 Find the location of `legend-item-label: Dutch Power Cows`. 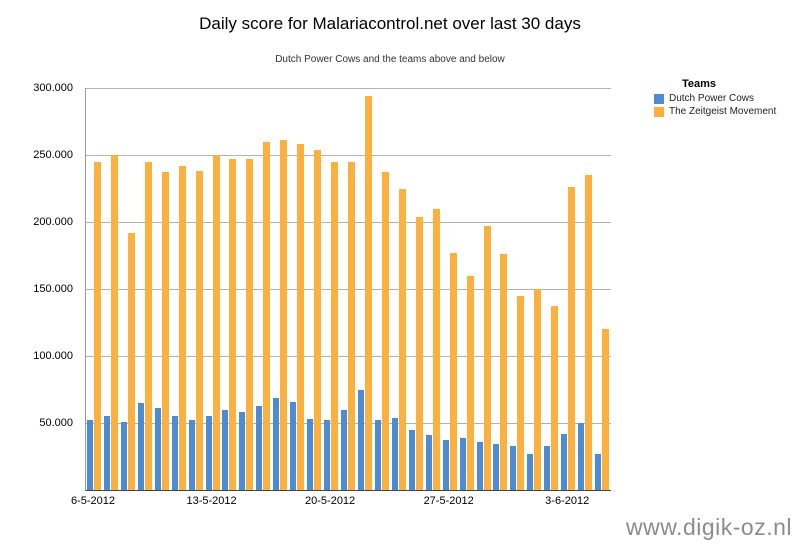

legend-item-label: Dutch Power Cows is located at coordinates (712, 98).